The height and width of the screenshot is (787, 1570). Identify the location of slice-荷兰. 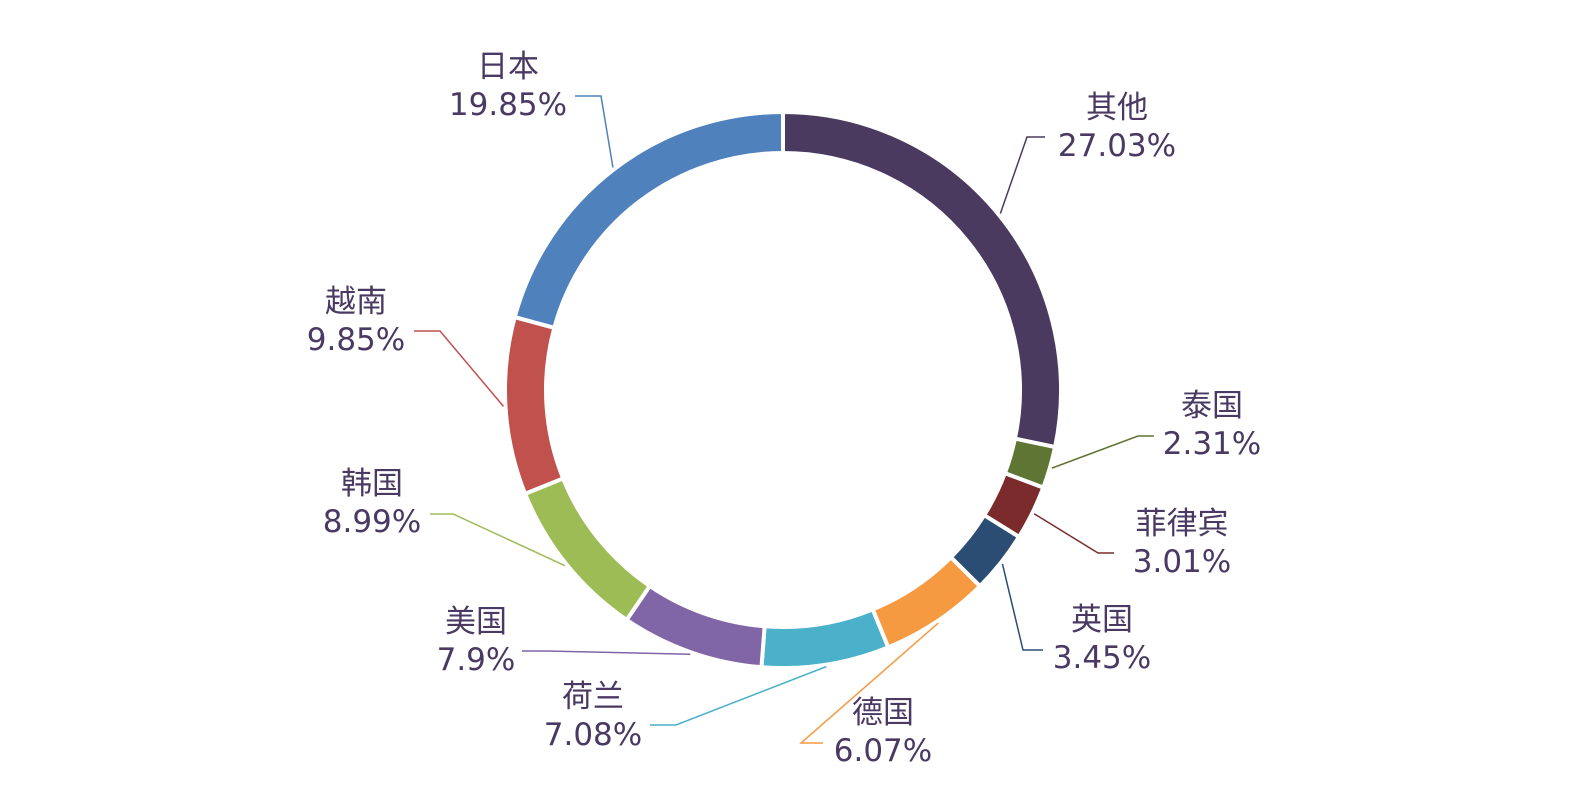
(825, 638).